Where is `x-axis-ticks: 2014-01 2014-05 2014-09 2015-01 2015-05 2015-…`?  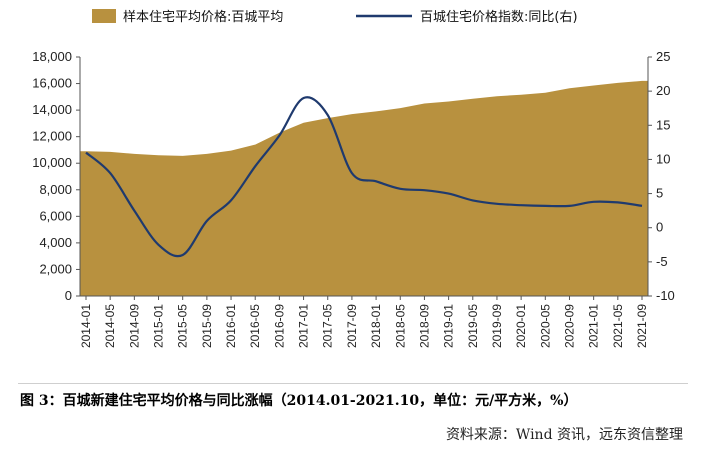
x-axis-ticks: 2014-01 2014-05 2014-09 2015-01 2015-05 2015-… is located at coordinates (364, 322).